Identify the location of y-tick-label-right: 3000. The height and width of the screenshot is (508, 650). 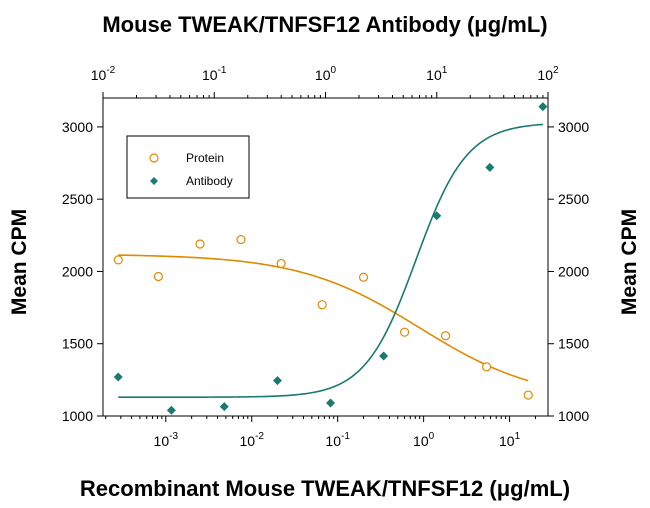
(573, 127).